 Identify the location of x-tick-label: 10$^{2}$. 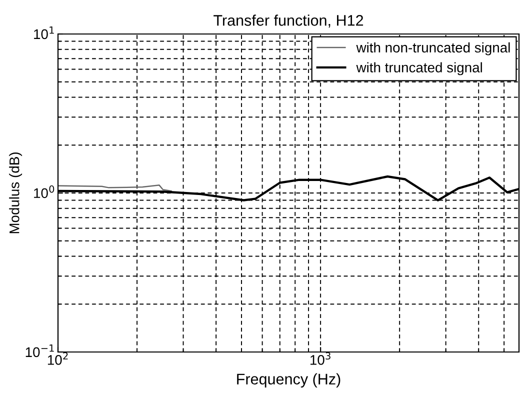
(58, 358).